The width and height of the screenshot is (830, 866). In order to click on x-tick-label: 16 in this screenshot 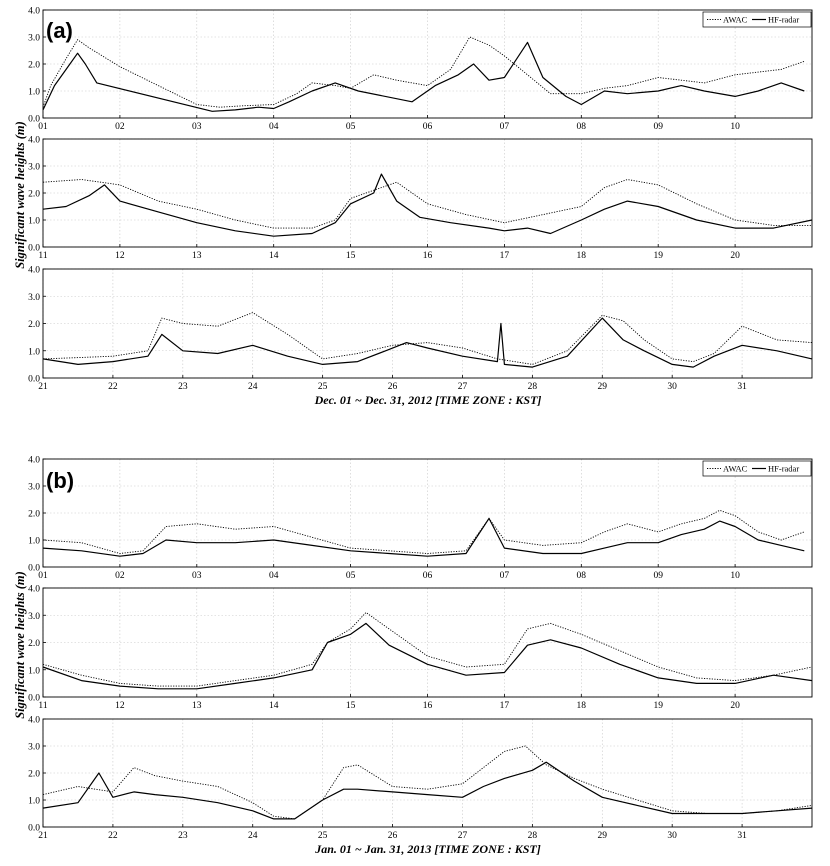, I will do `click(428, 256)`.